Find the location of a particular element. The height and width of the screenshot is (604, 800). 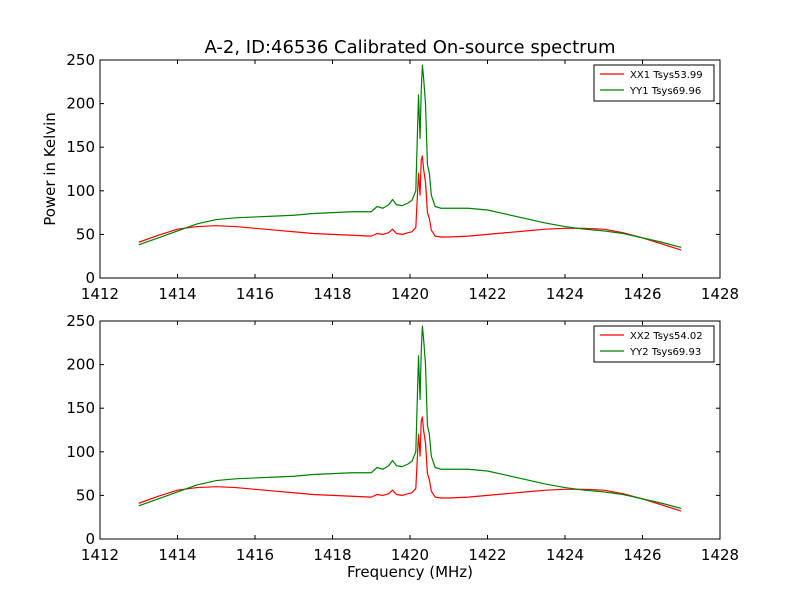

y-axis-label: Power in Kelvin is located at coordinates (50, 169).